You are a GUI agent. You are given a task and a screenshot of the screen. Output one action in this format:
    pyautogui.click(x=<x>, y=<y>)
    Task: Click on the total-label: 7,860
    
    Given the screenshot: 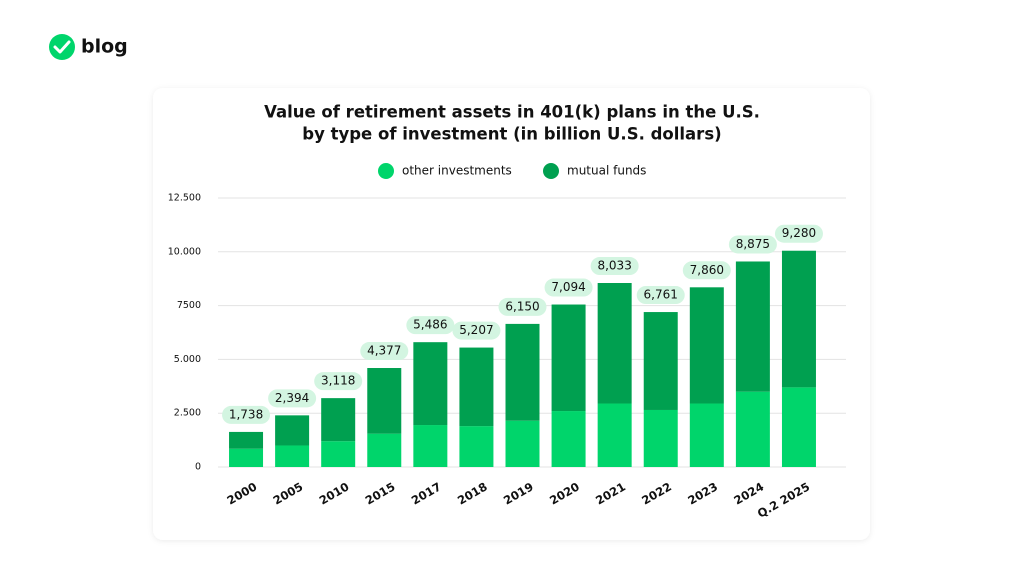 What is the action you would take?
    pyautogui.click(x=707, y=270)
    